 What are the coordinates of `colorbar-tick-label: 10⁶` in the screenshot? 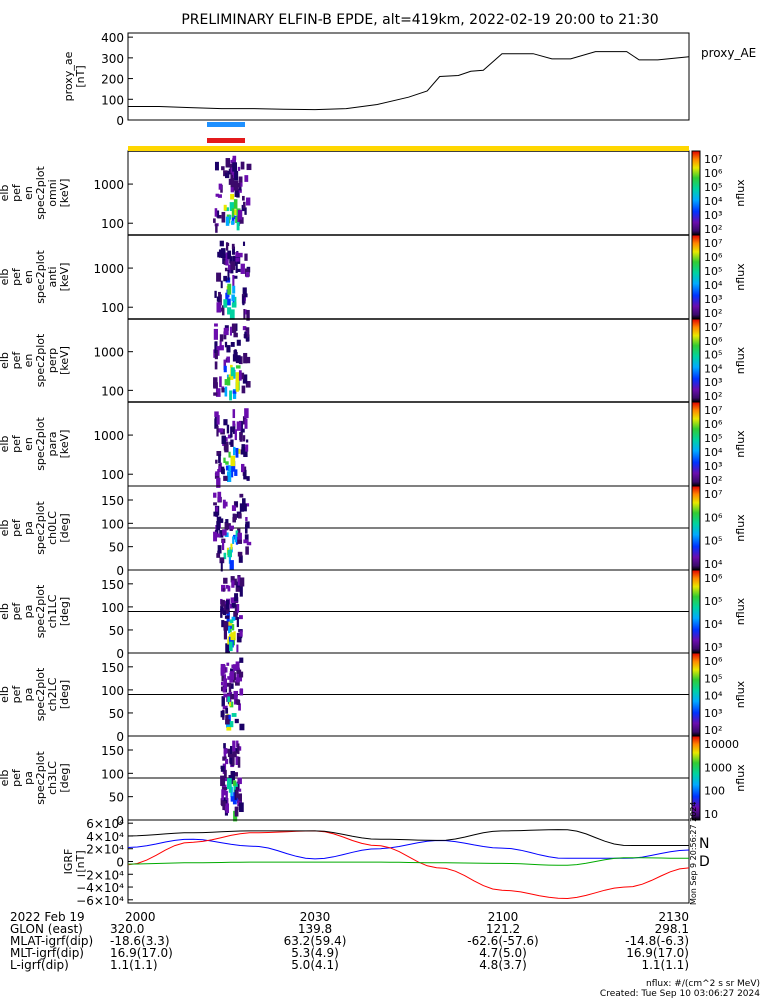 It's located at (713, 424).